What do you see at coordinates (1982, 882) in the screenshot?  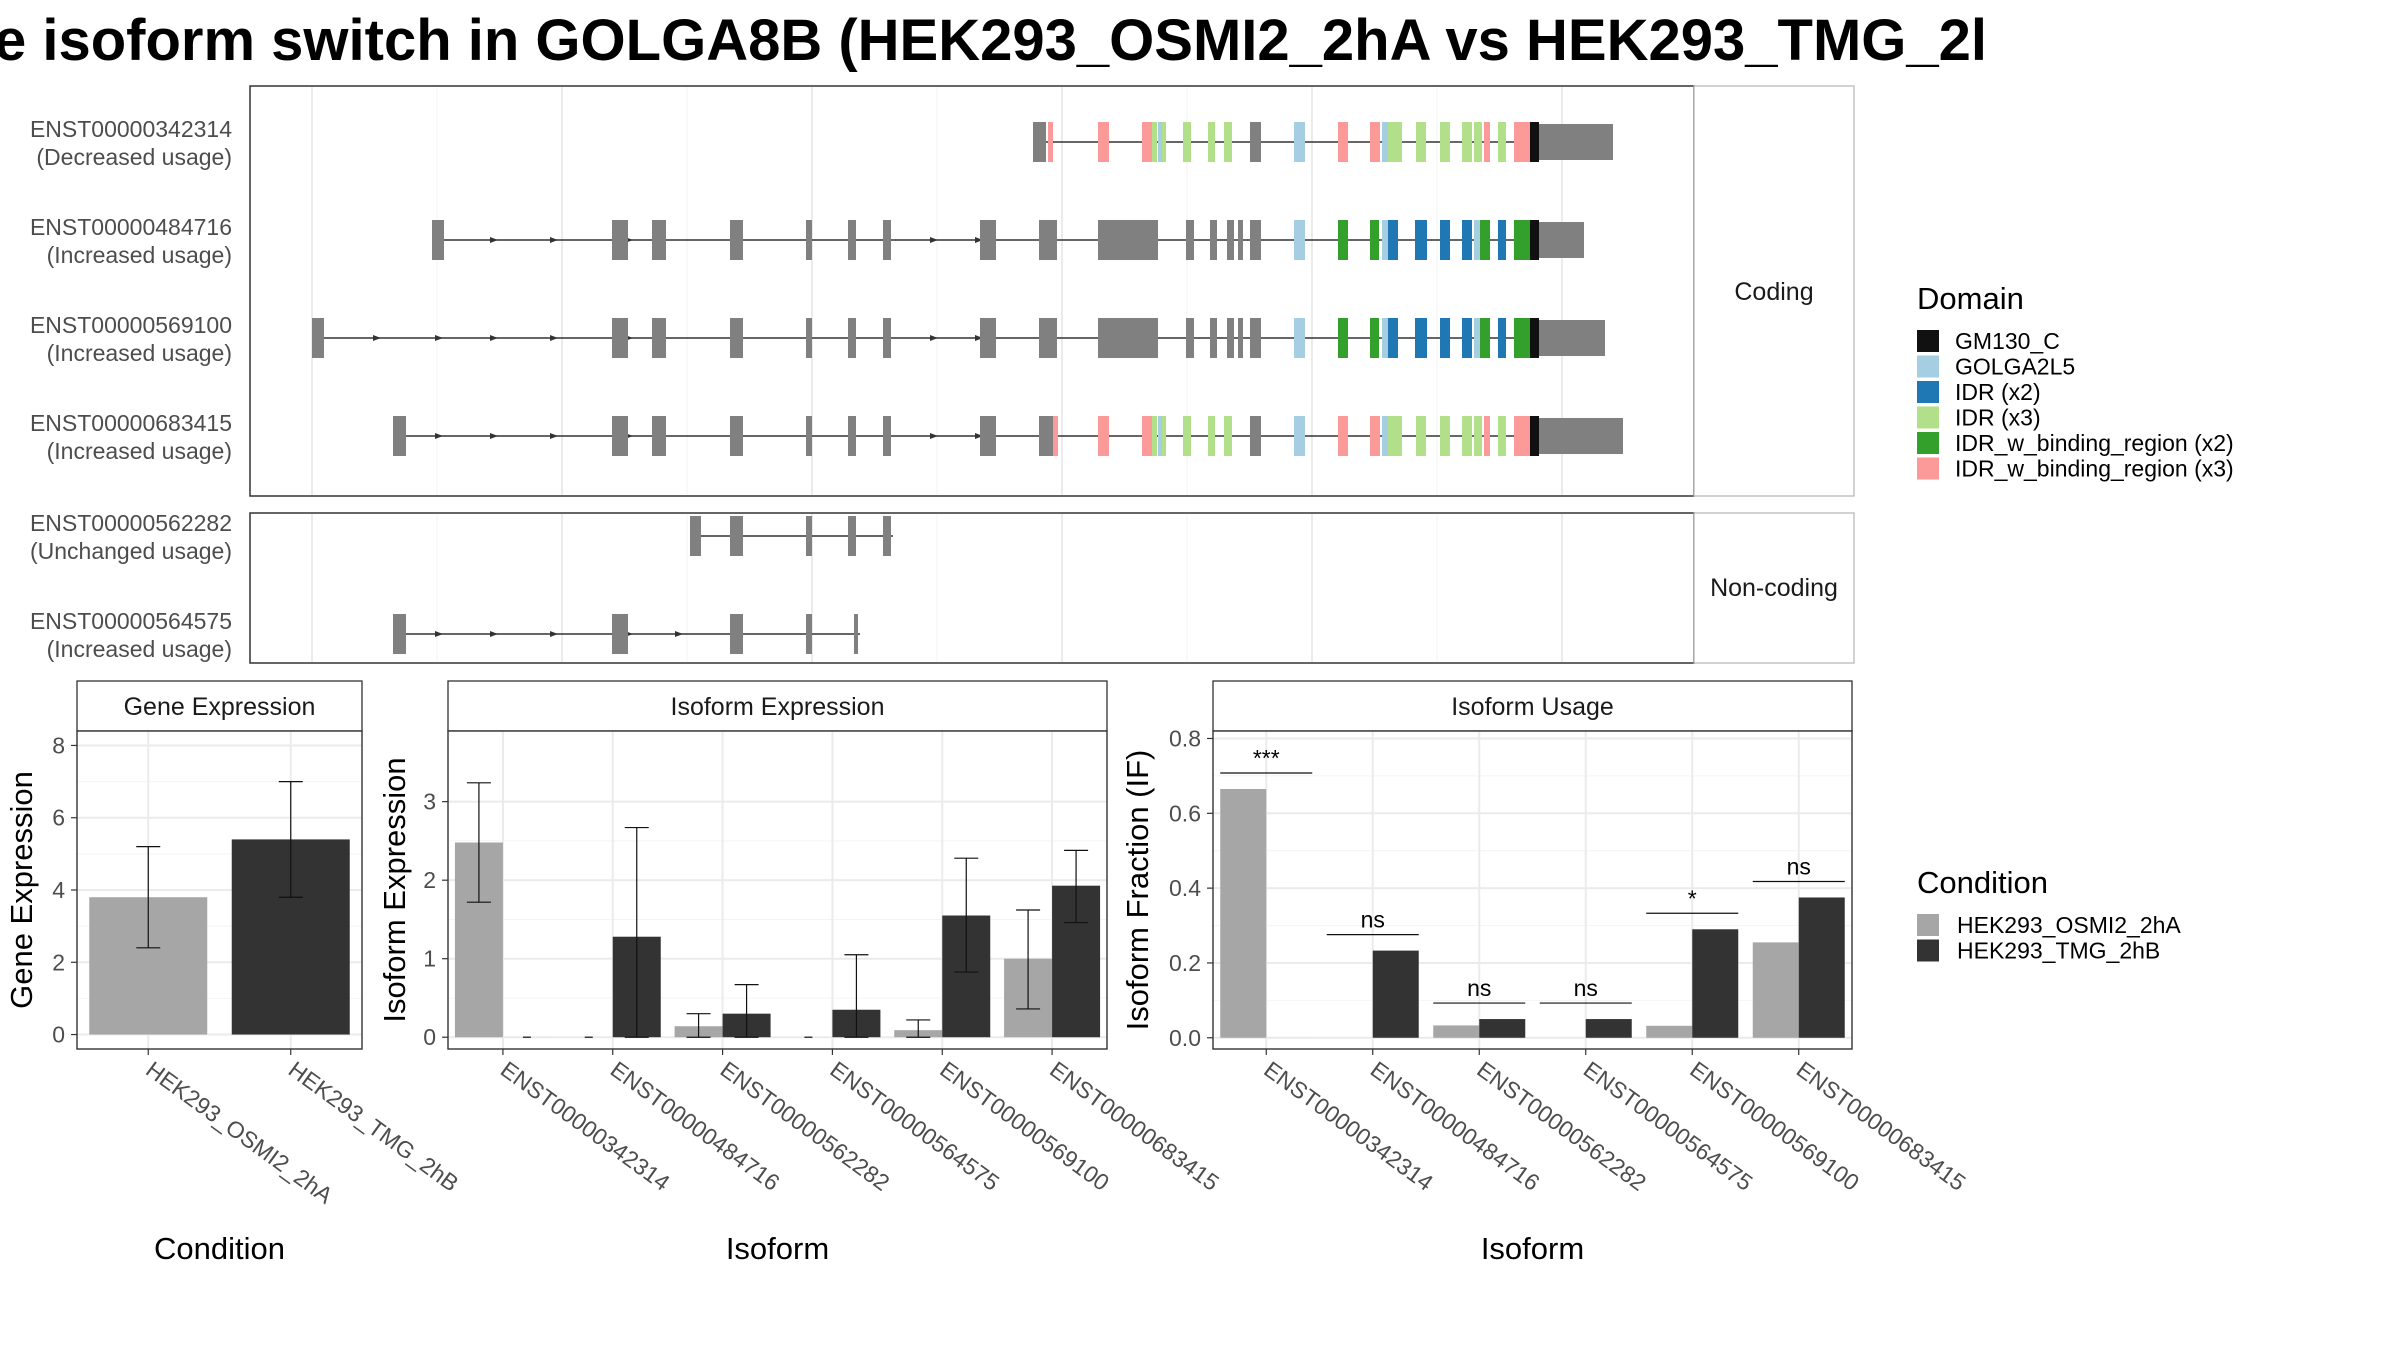 I see `condition-legend-title: Condition` at bounding box center [1982, 882].